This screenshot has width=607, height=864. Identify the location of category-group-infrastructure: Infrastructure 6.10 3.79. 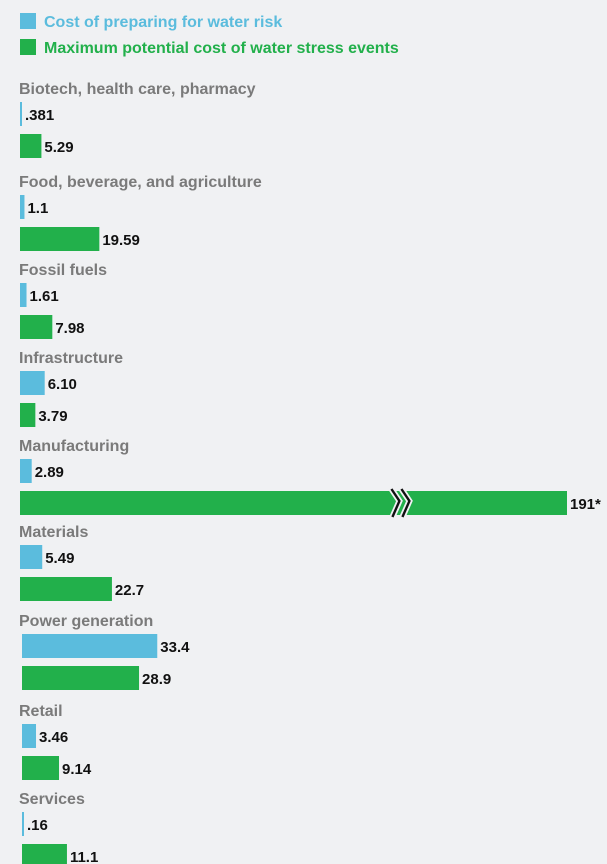
(71, 388).